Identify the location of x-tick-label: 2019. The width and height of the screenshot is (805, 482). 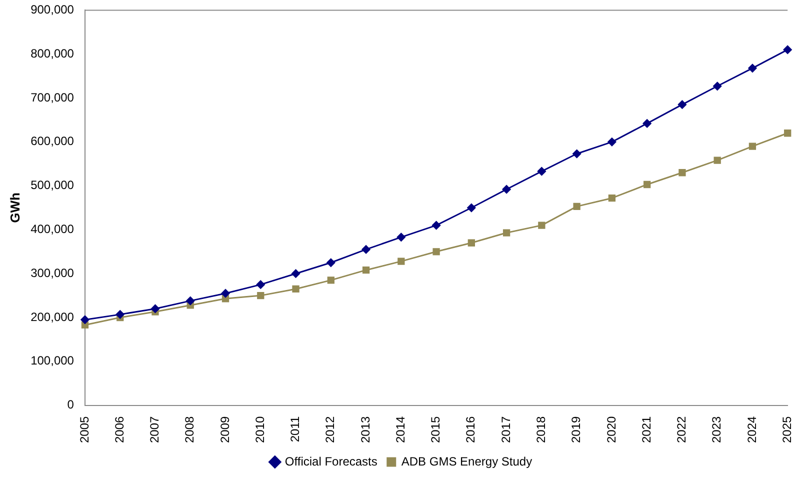
(576, 430).